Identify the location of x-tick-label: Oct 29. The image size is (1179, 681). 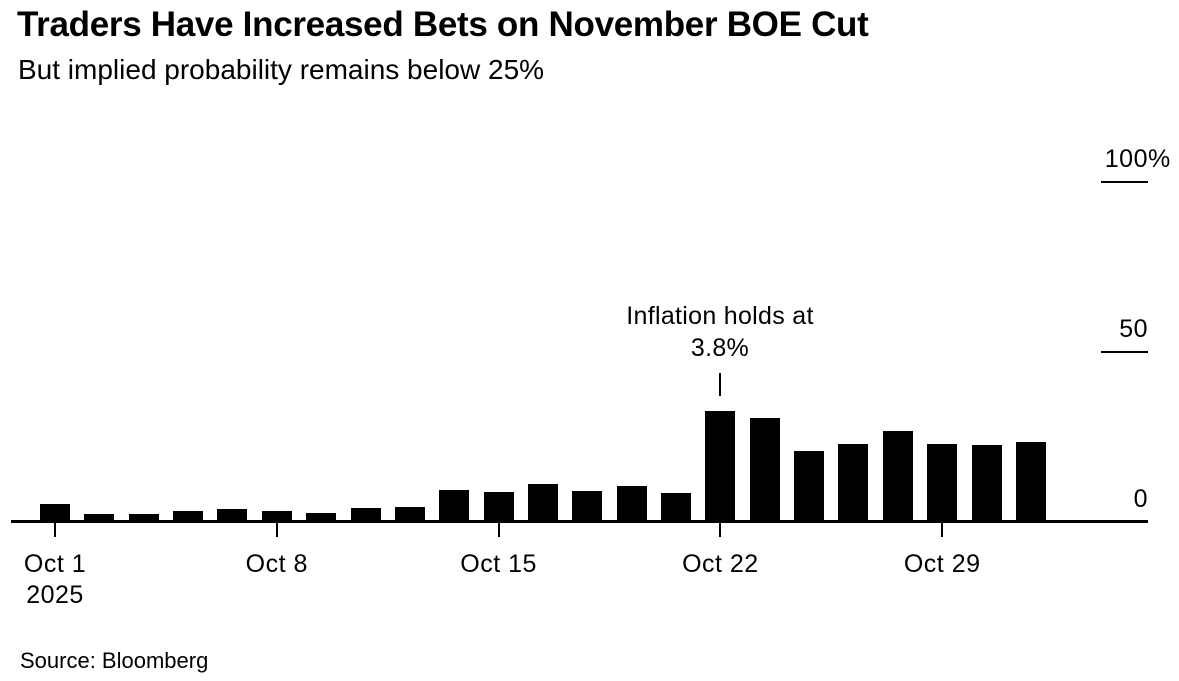
(942, 564).